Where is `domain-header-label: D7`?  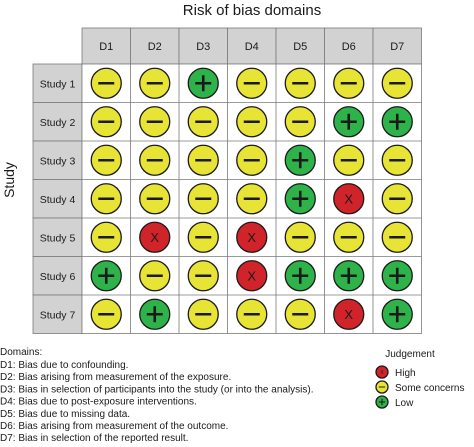
domain-header-label: D7 is located at coordinates (397, 47).